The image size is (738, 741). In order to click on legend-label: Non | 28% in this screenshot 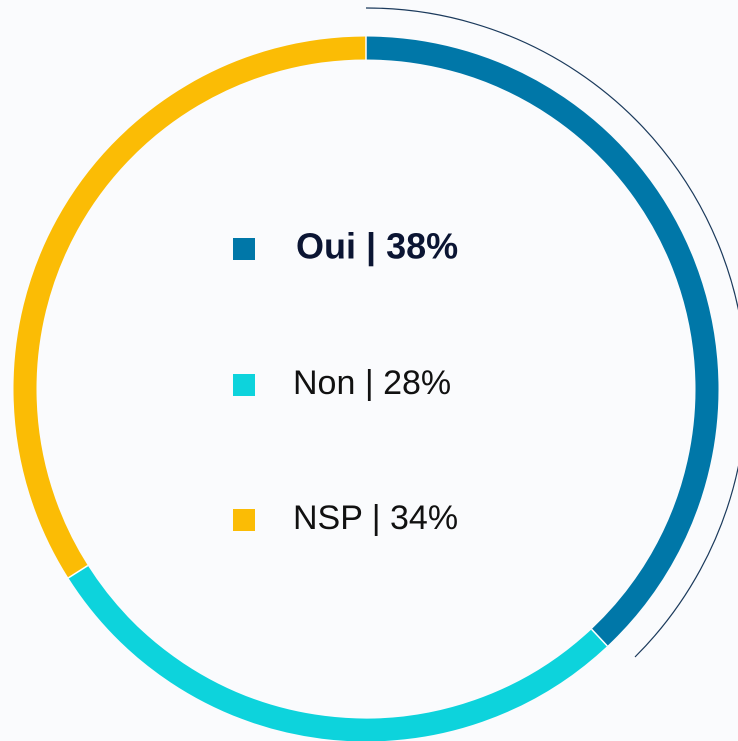, I will do `click(372, 383)`.